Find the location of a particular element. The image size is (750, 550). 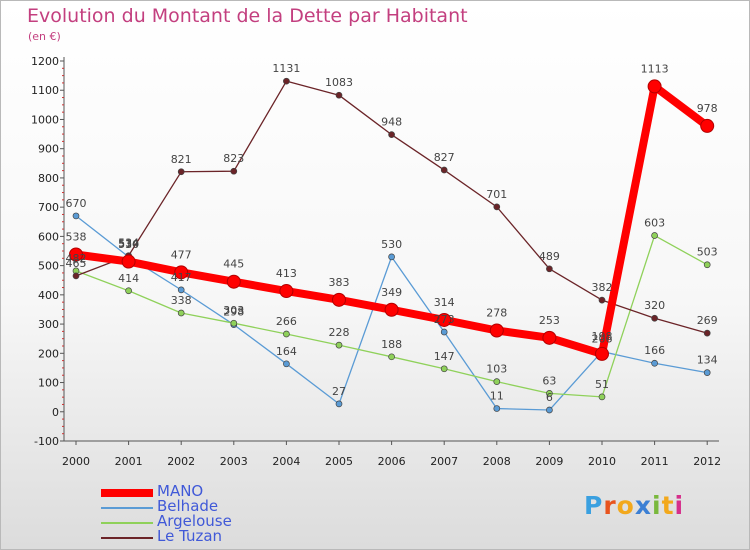

data-label-belhade: 273 is located at coordinates (444, 319).